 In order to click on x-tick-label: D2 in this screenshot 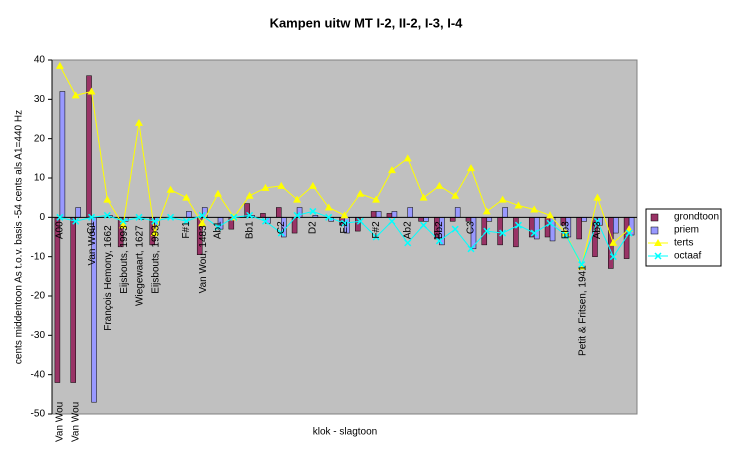, I will do `click(313, 227)`.